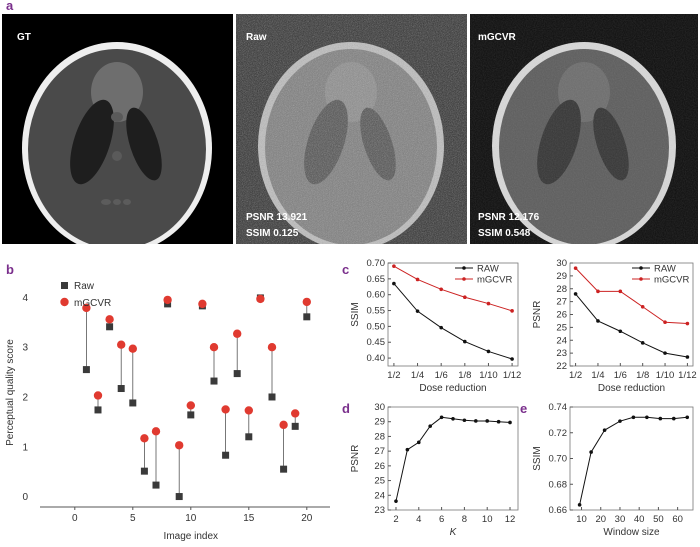 This screenshot has width=700, height=547. Describe the element at coordinates (453, 458) in the screenshot. I see `d-frame` at that location.